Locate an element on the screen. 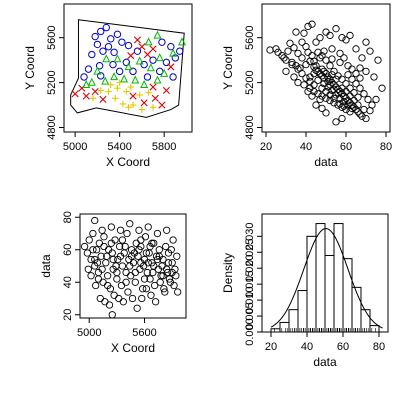  y-tick-label: 0.020 is located at coordinates (250, 268).